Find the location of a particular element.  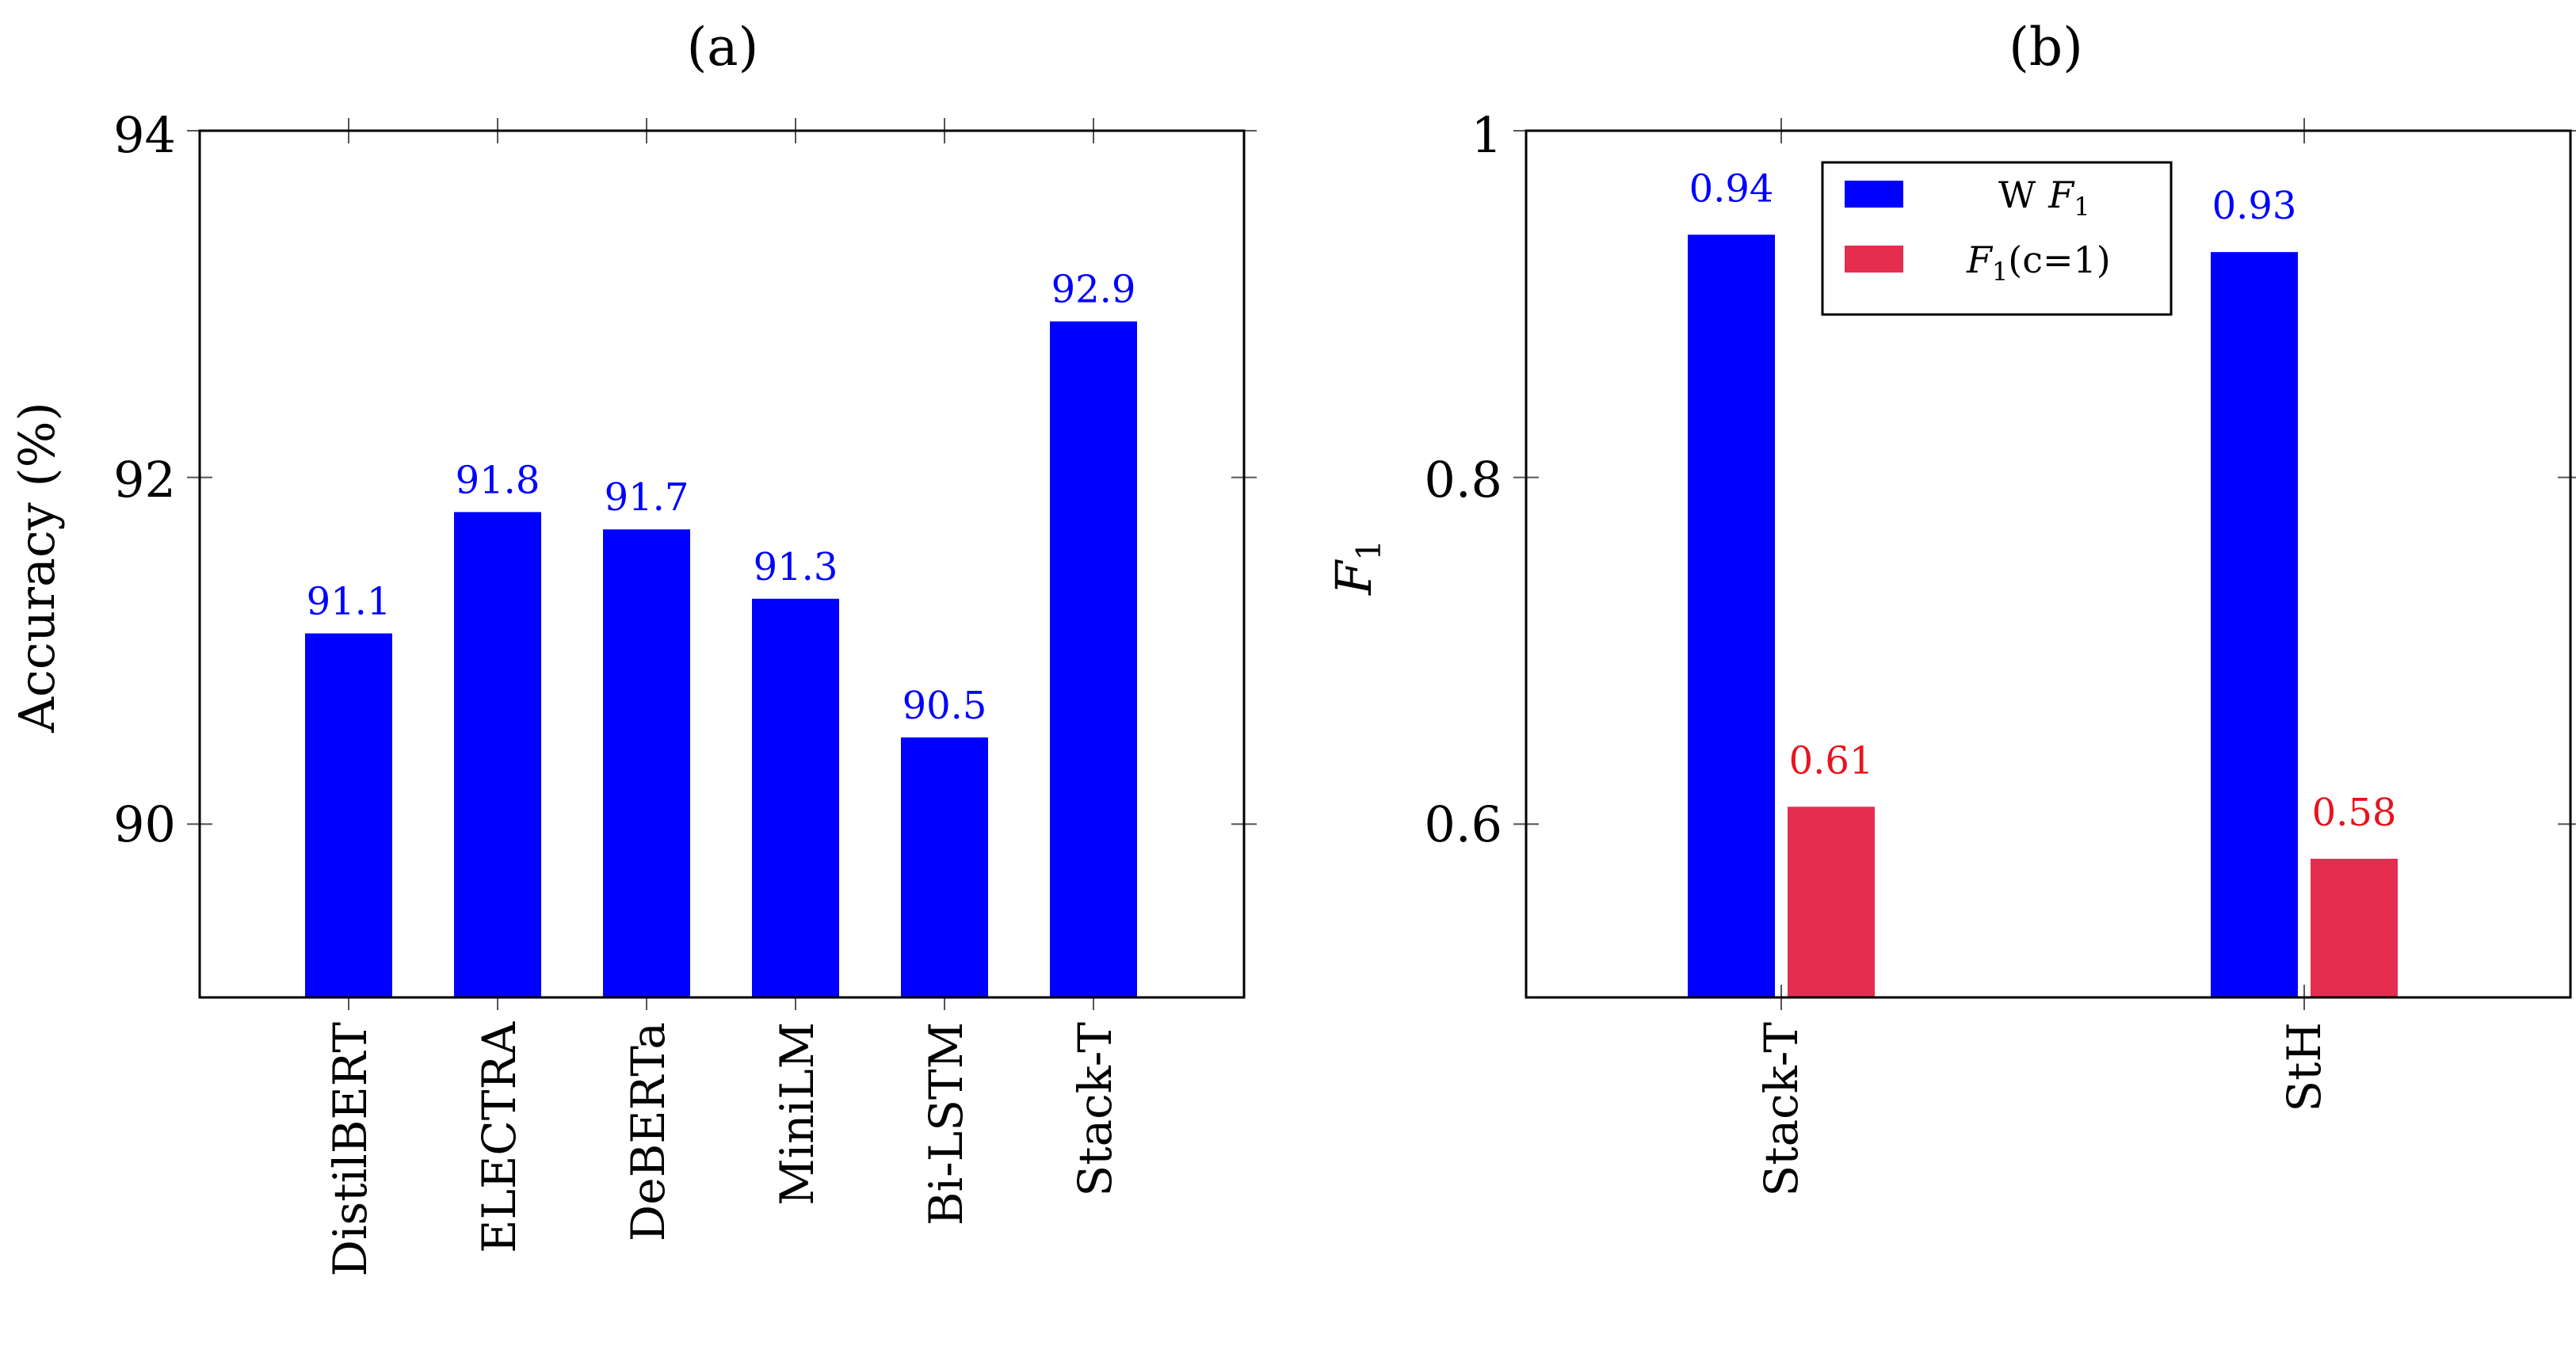

y-tick-label: 92 is located at coordinates (144, 480).